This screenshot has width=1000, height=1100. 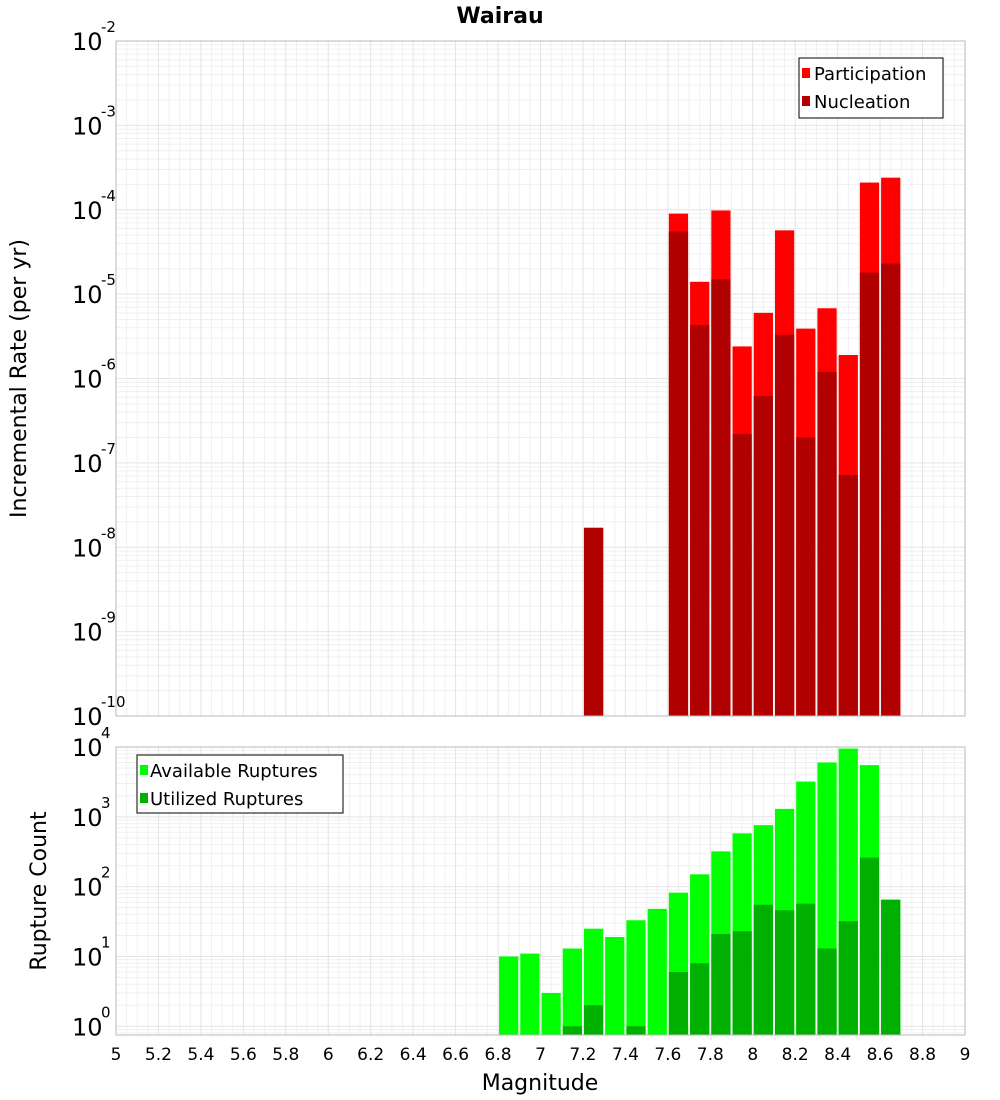 What do you see at coordinates (540, 1083) in the screenshot?
I see `x-axis-label: Magnitude` at bounding box center [540, 1083].